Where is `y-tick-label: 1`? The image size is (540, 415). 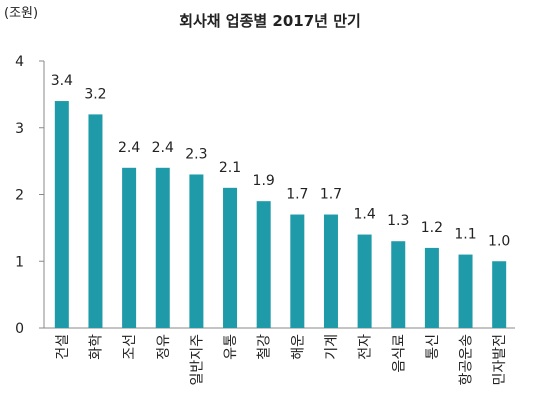
y-tick-label: 1 is located at coordinates (19, 262).